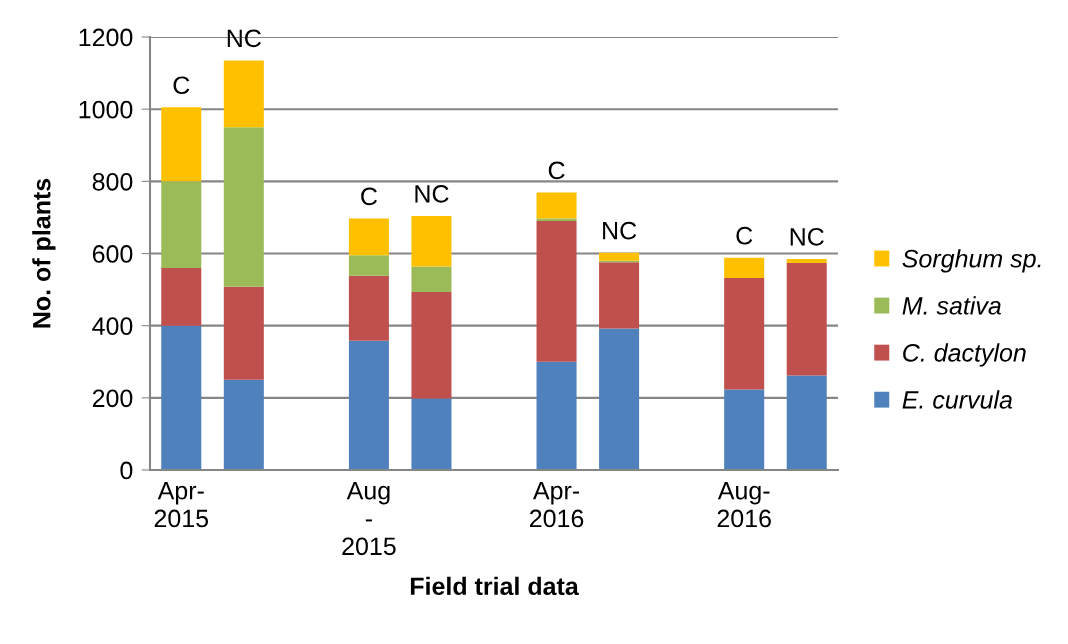  I want to click on y-tick-label: 800, so click(112, 181).